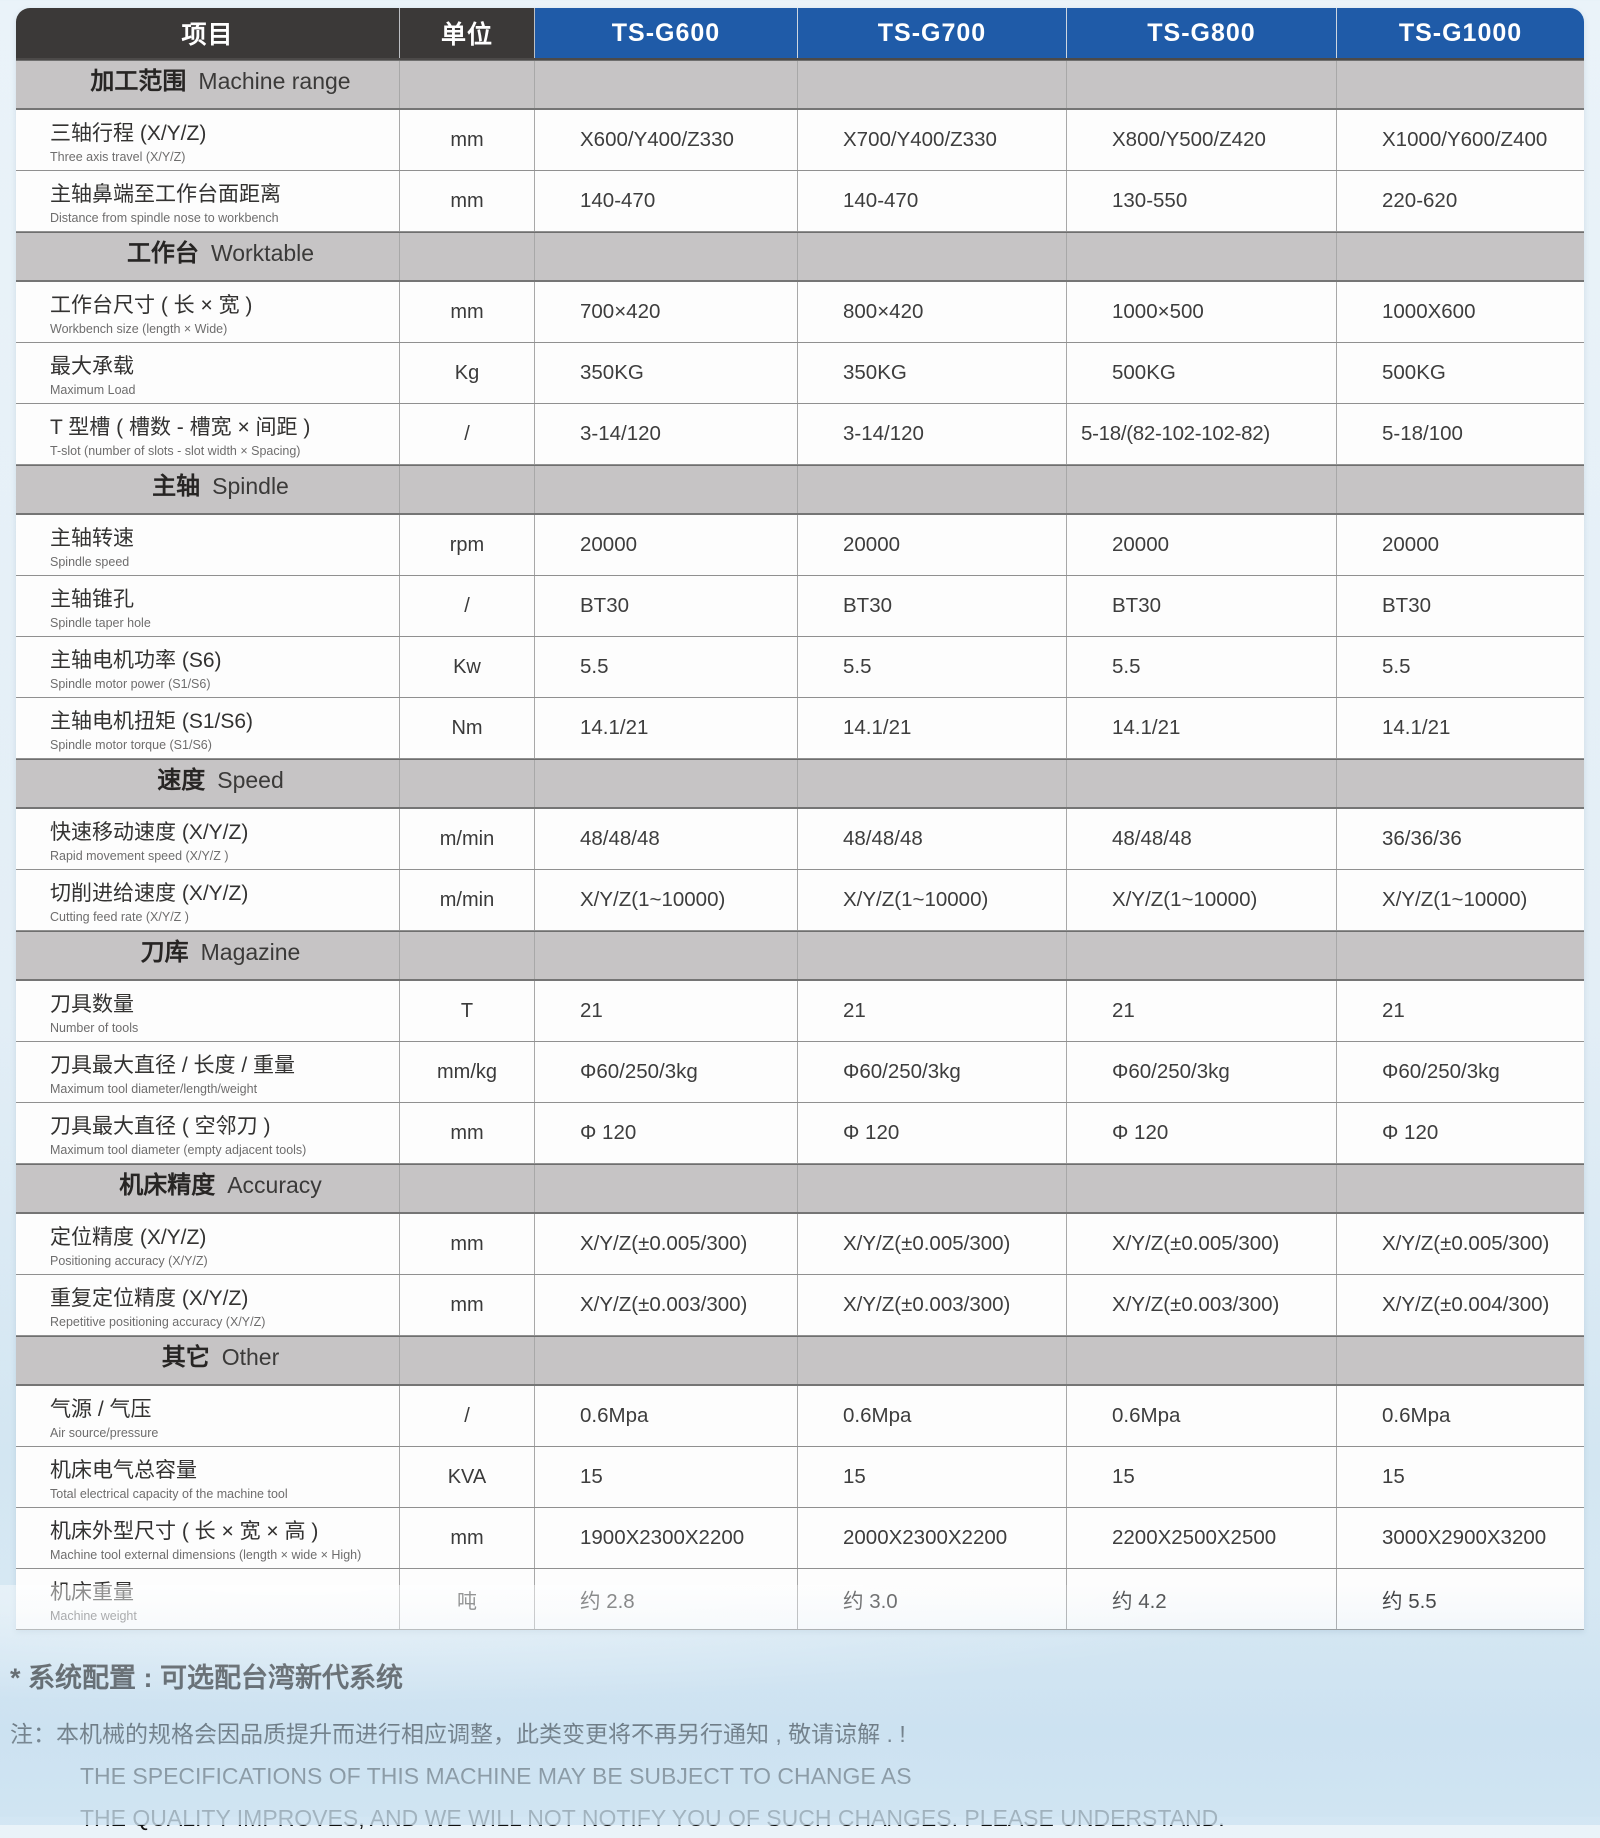 The image size is (1600, 1838). I want to click on value-cell: 220-620, so click(1420, 200).